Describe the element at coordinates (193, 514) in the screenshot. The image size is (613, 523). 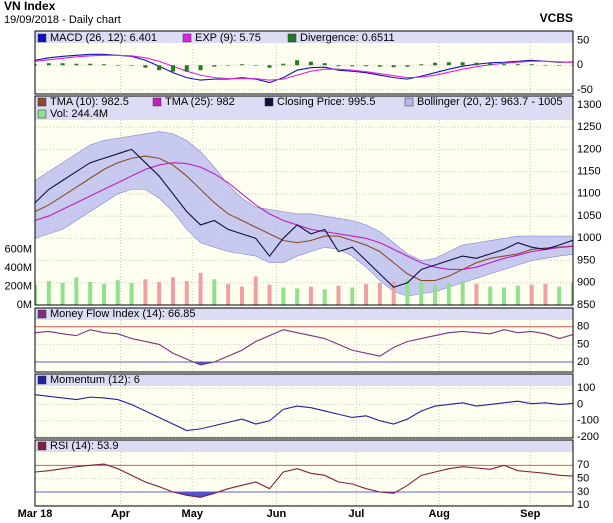
I see `x-tick-label: May` at that location.